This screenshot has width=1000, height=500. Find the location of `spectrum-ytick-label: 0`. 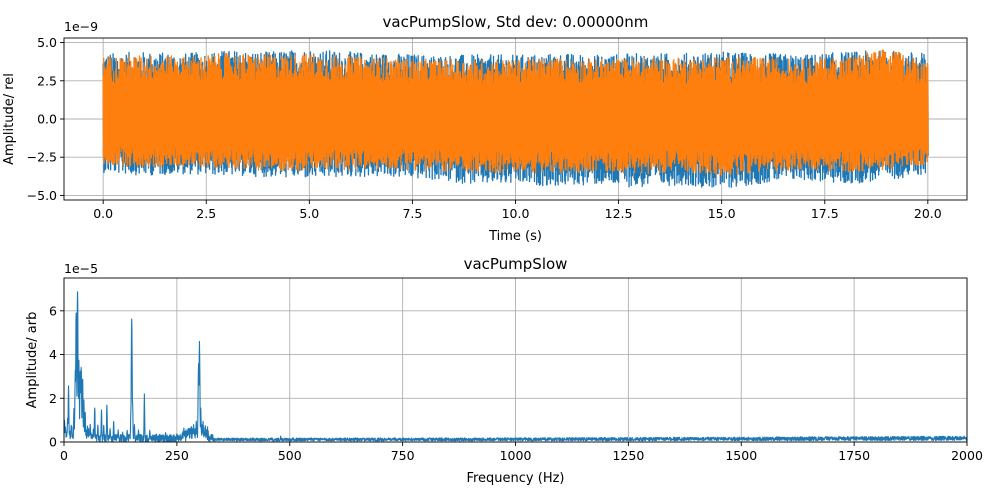

spectrum-ytick-label: 0 is located at coordinates (53, 442).